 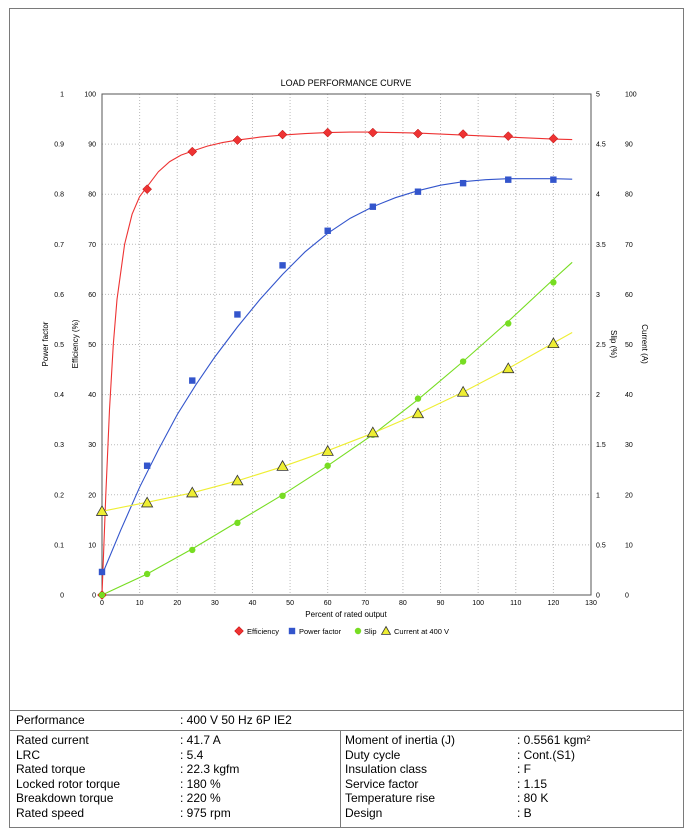 What do you see at coordinates (403, 603) in the screenshot?
I see `x-tick-label: 80` at bounding box center [403, 603].